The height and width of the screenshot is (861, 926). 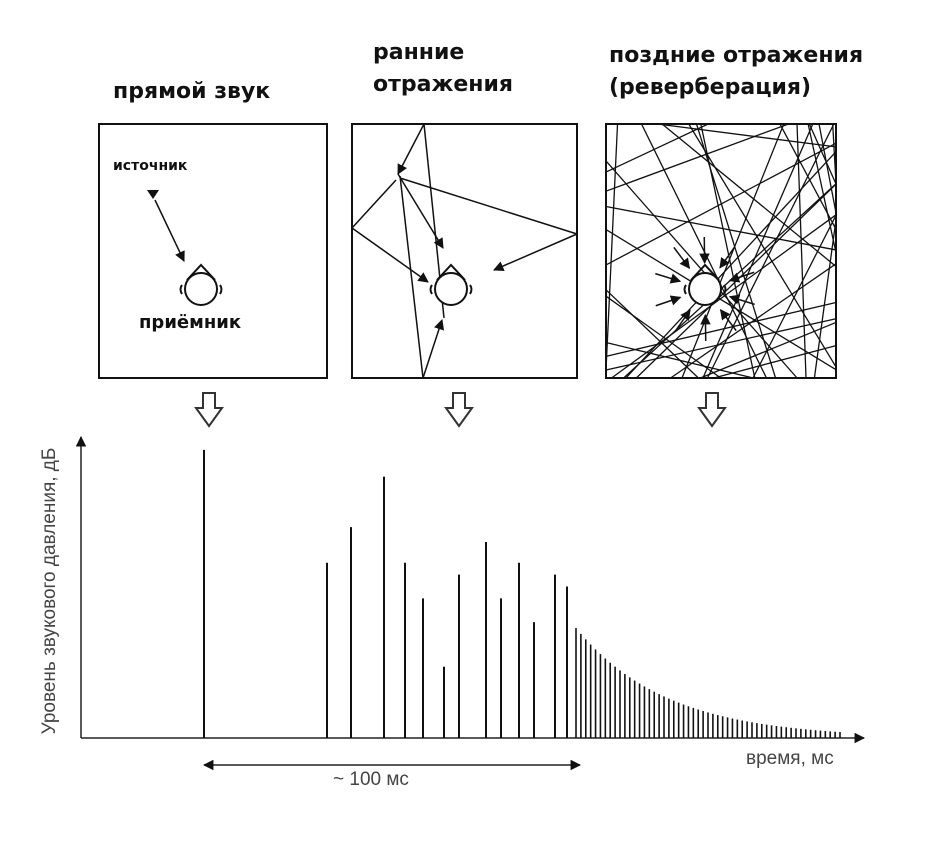 What do you see at coordinates (190, 322) in the screenshot?
I see `receiver-label: приёмник` at bounding box center [190, 322].